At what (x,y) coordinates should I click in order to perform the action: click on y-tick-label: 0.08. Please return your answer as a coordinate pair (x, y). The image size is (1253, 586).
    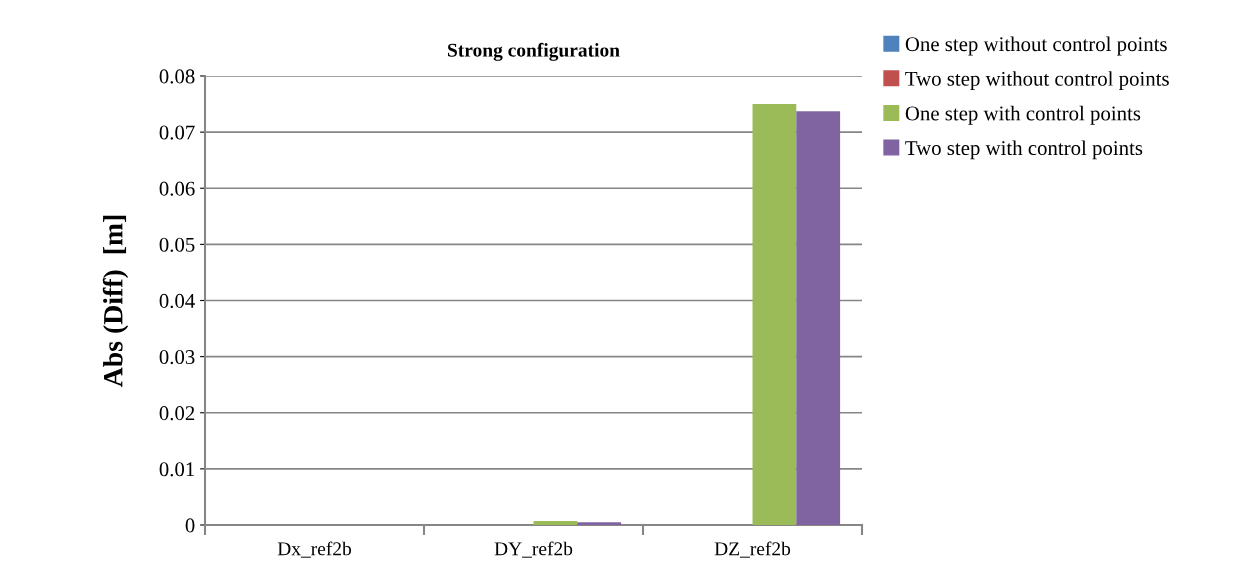
    Looking at the image, I should click on (177, 76).